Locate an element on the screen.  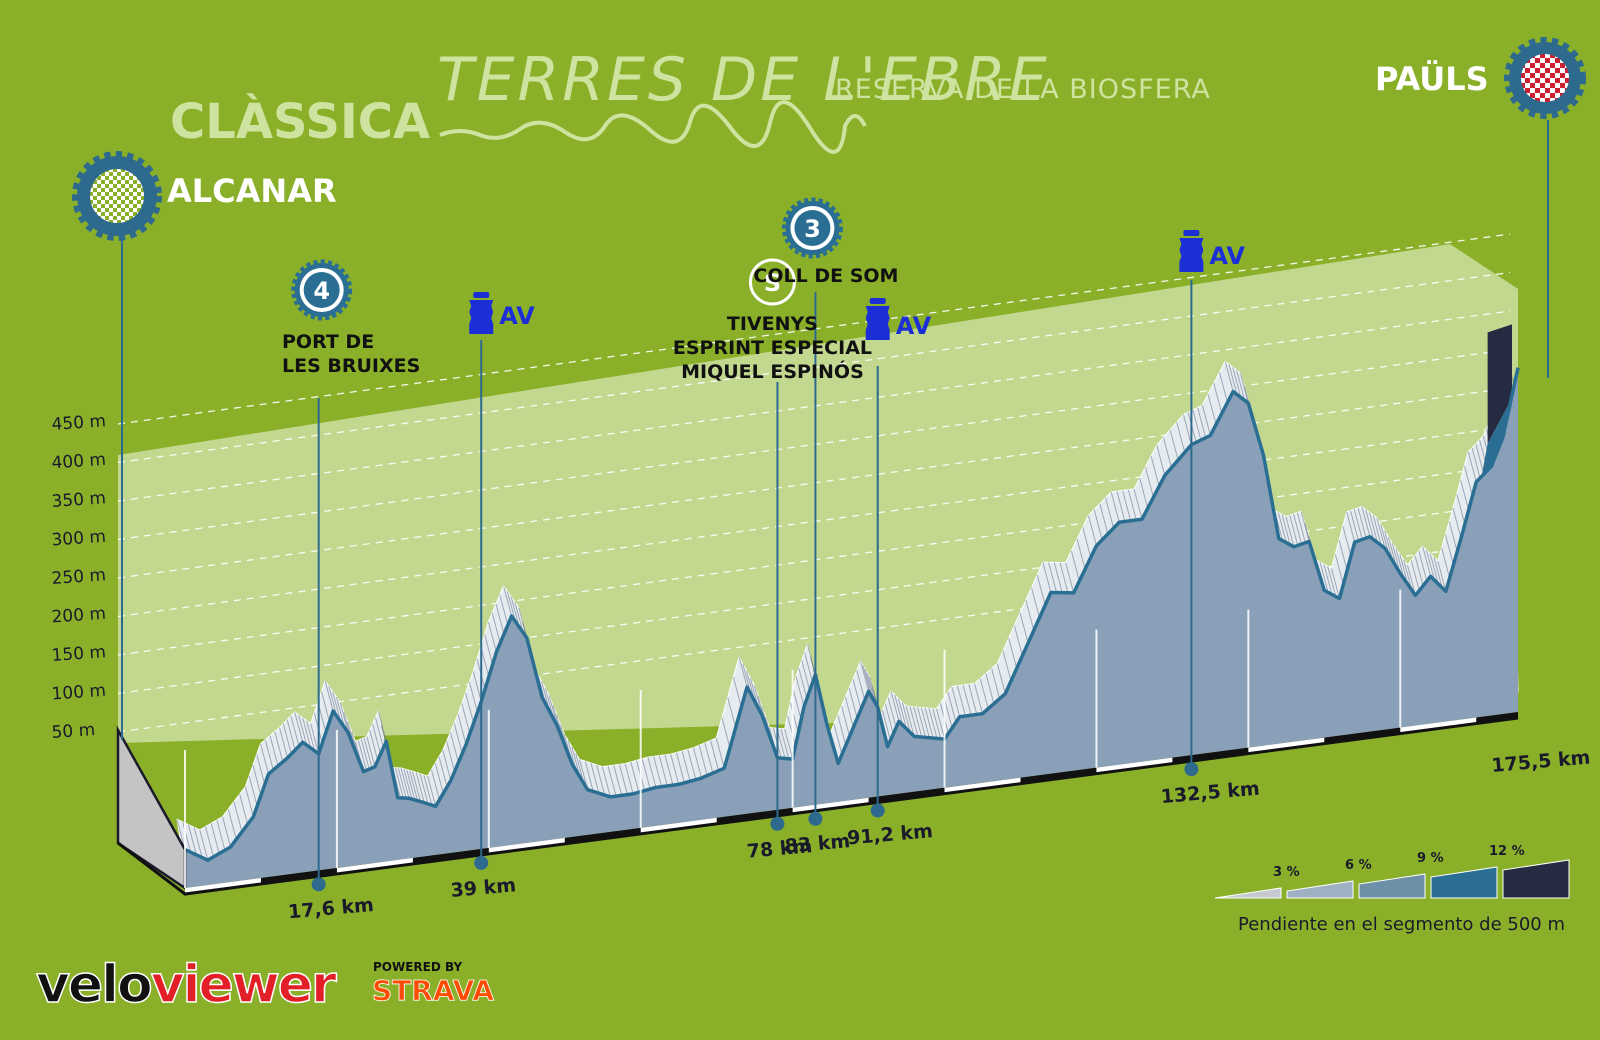
climb-name-line1: COLL DE SOM is located at coordinates (825, 276).